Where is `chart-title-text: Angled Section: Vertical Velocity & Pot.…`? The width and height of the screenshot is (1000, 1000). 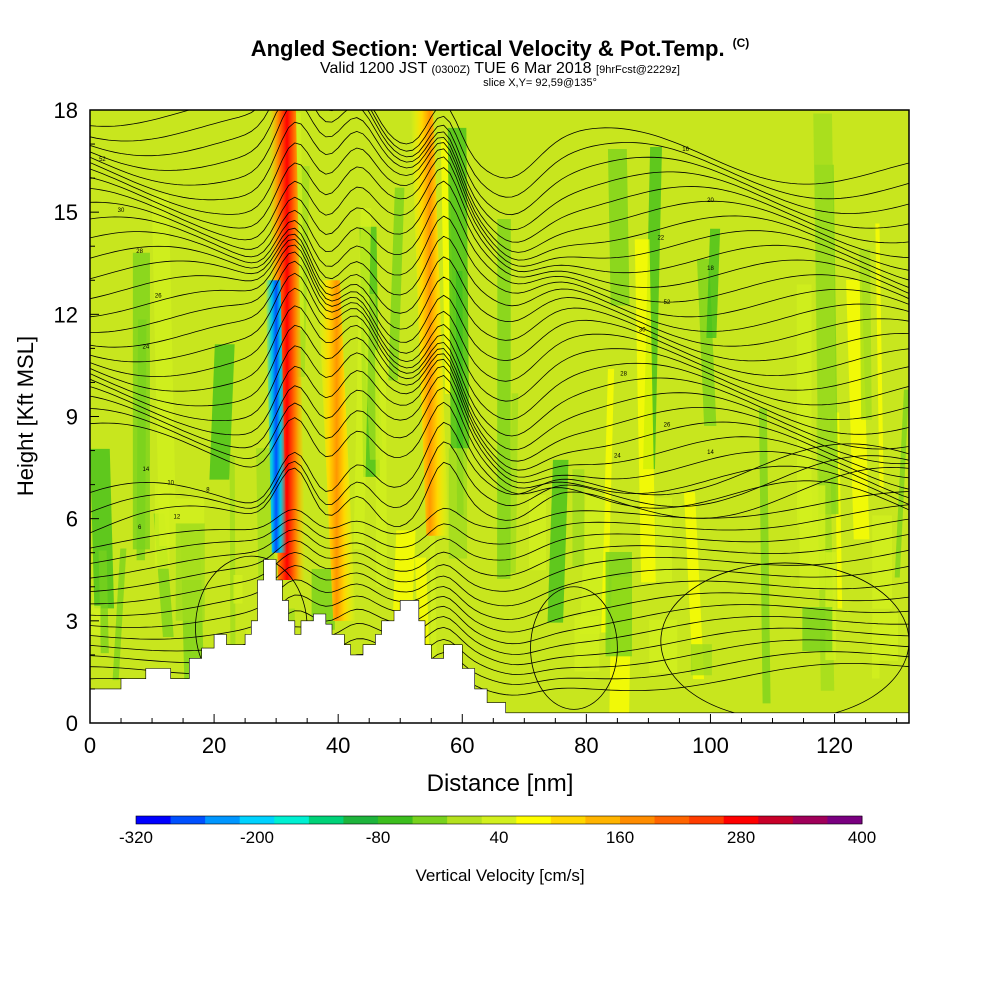 chart-title-text: Angled Section: Vertical Velocity & Pot.… is located at coordinates (487, 48).